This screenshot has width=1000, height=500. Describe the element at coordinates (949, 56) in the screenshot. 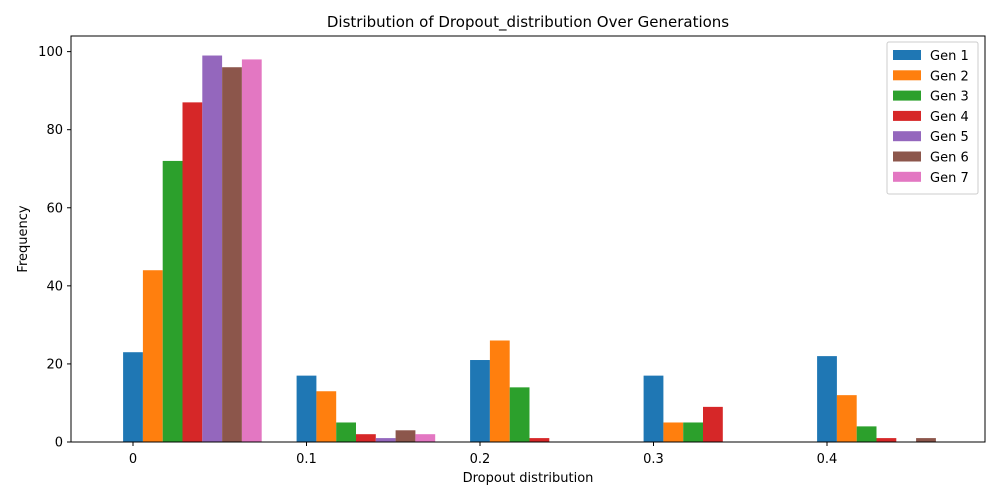

I see `legend-label: Gen 1` at that location.